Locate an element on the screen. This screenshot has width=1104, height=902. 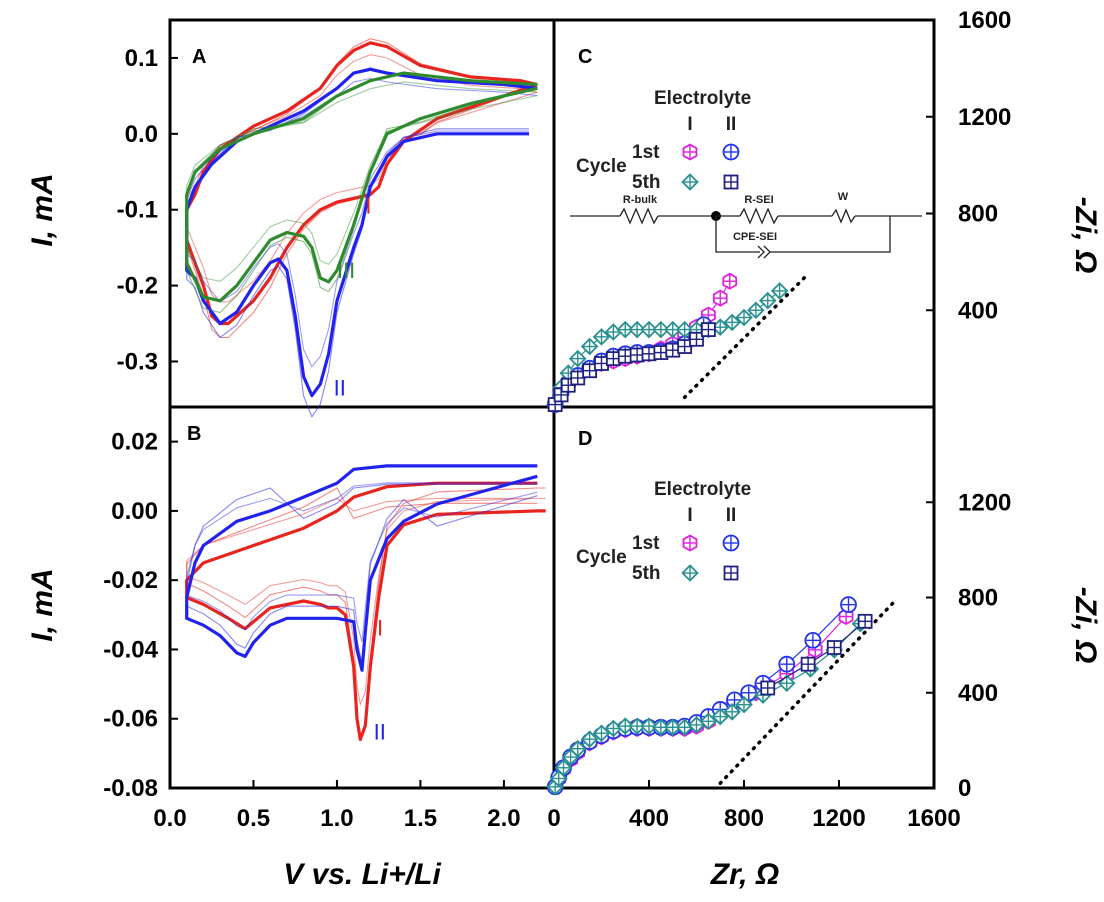
panel-a-y-axis-title: I, mA is located at coordinates (42, 209).